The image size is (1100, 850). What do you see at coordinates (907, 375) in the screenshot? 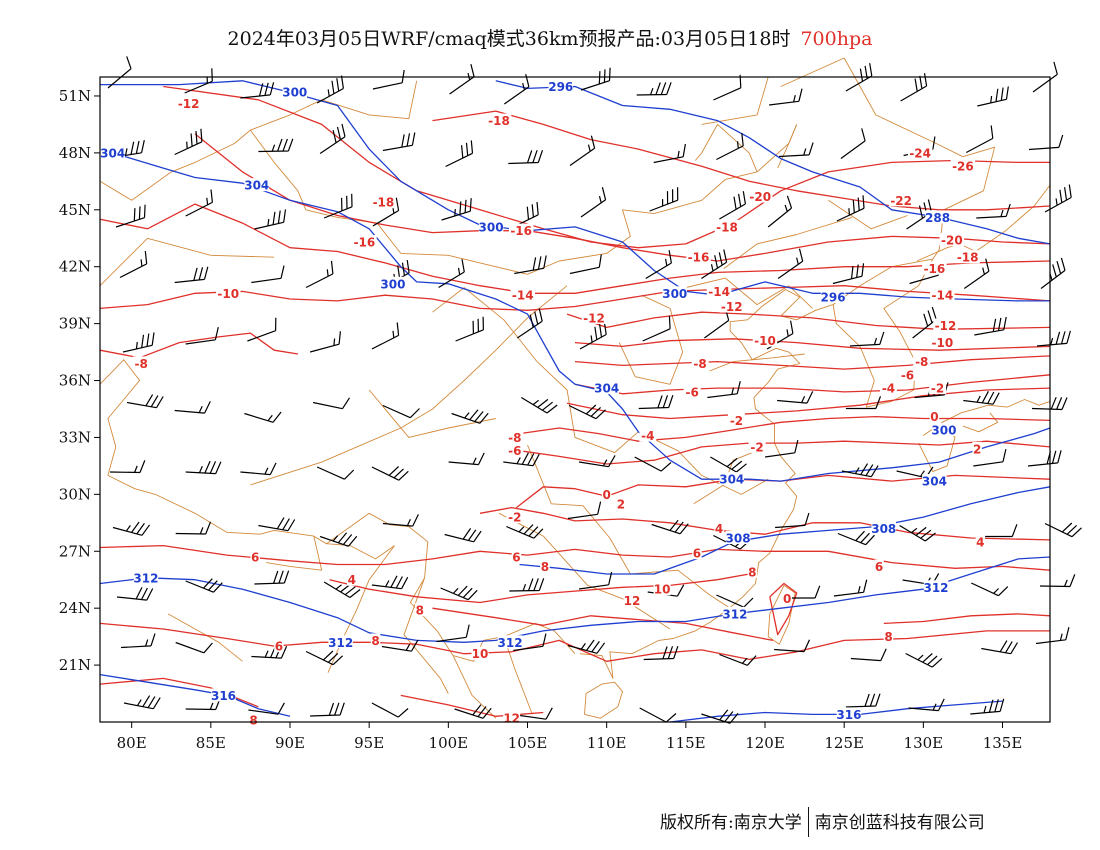
I see `temperature-label: -6` at bounding box center [907, 375].